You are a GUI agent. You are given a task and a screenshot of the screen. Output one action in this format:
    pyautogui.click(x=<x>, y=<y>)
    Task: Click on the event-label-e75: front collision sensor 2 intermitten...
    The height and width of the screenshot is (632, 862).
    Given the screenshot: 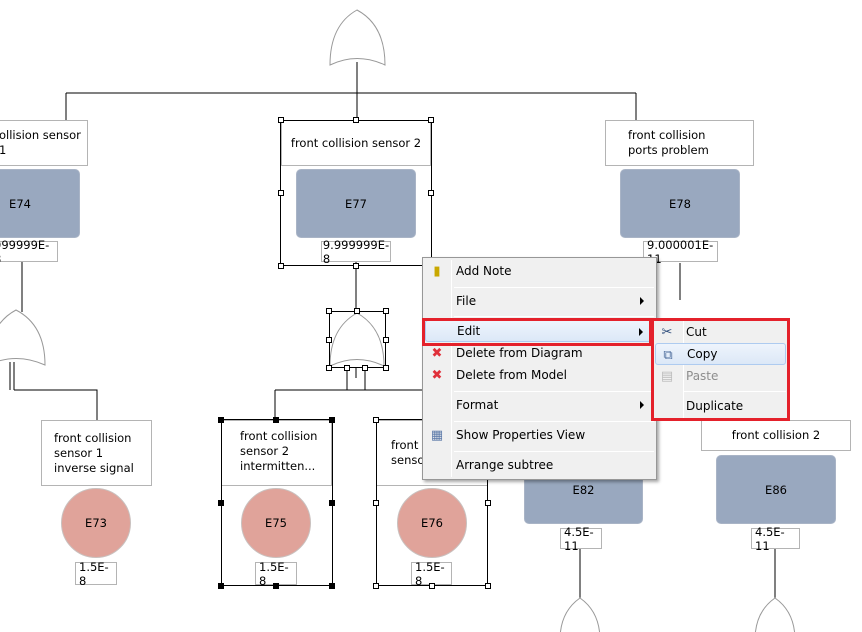 What is the action you would take?
    pyautogui.click(x=276, y=453)
    